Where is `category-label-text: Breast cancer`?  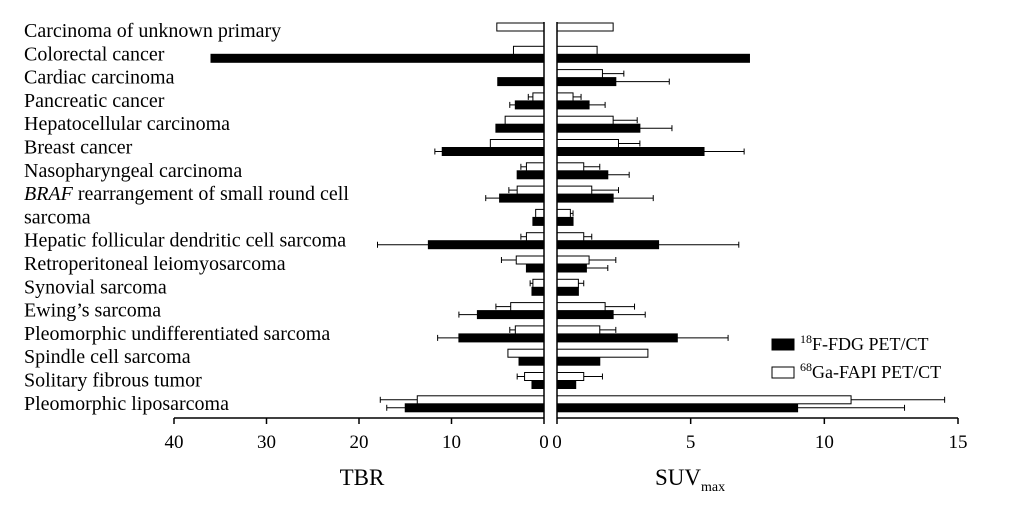
category-label-text: Breast cancer is located at coordinates (78, 148).